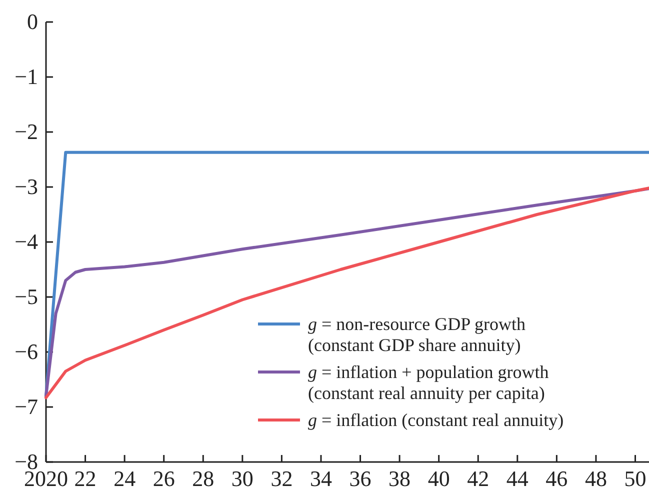  Describe the element at coordinates (85, 478) in the screenshot. I see `x-tick-label: 22` at that location.